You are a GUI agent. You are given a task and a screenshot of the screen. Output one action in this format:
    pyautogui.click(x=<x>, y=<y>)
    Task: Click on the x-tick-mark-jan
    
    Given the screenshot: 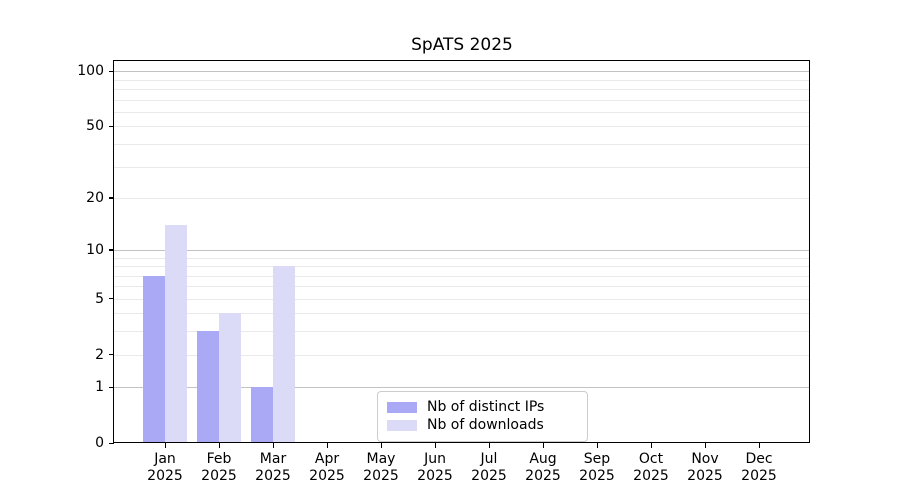 What is the action you would take?
    pyautogui.click(x=165, y=445)
    